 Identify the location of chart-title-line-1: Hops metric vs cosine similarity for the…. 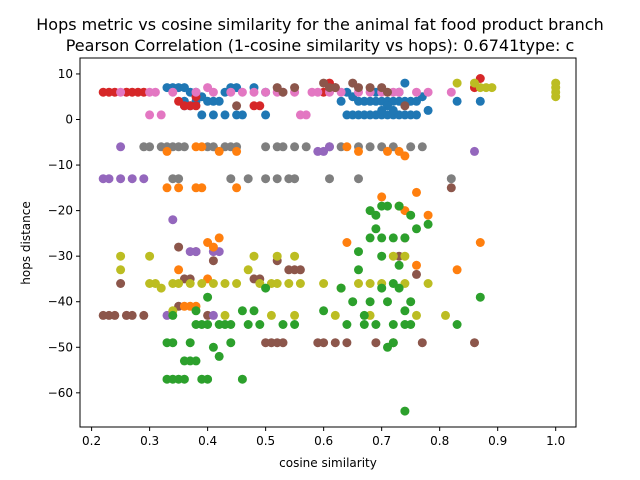
(319, 24).